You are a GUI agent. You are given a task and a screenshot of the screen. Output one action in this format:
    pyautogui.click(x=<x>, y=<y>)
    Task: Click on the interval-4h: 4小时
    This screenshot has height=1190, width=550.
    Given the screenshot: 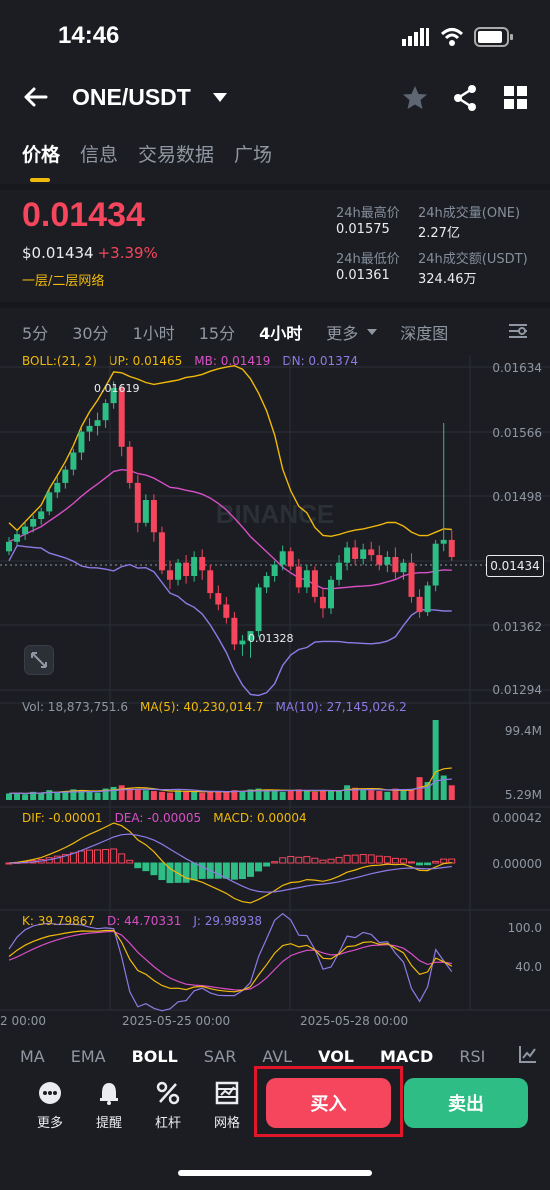 What is the action you would take?
    pyautogui.click(x=281, y=333)
    